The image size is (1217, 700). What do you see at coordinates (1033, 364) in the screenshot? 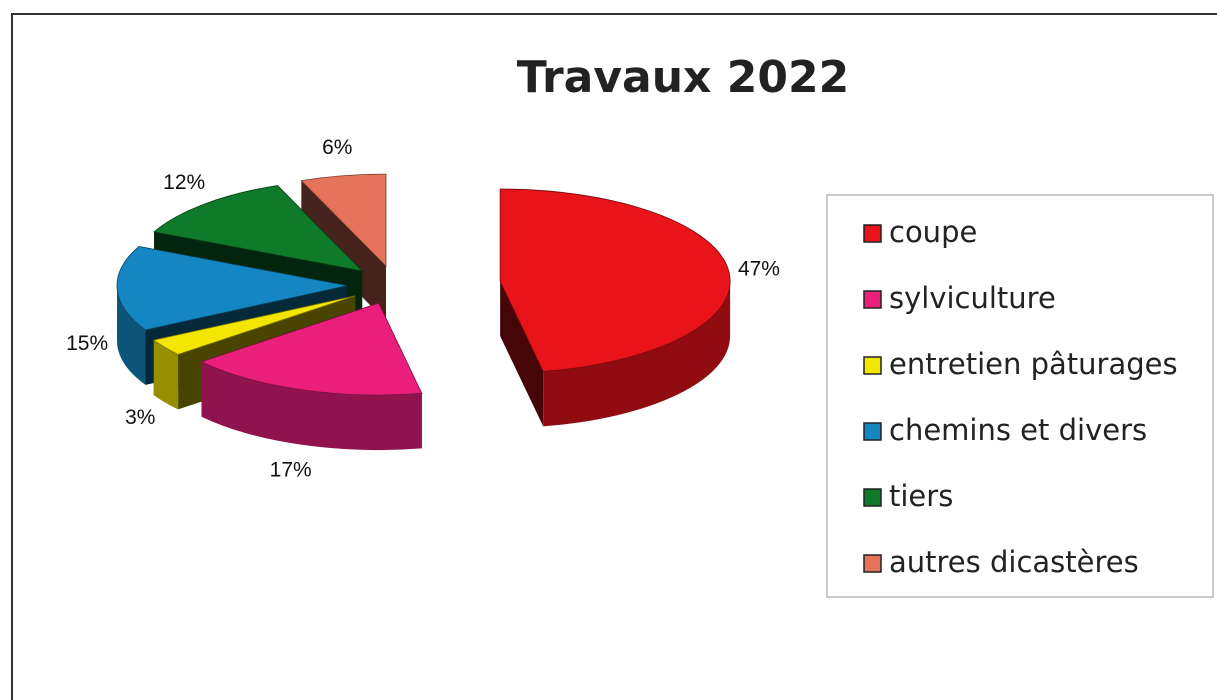
I see `legend-label: entretien pâturages` at bounding box center [1033, 364].